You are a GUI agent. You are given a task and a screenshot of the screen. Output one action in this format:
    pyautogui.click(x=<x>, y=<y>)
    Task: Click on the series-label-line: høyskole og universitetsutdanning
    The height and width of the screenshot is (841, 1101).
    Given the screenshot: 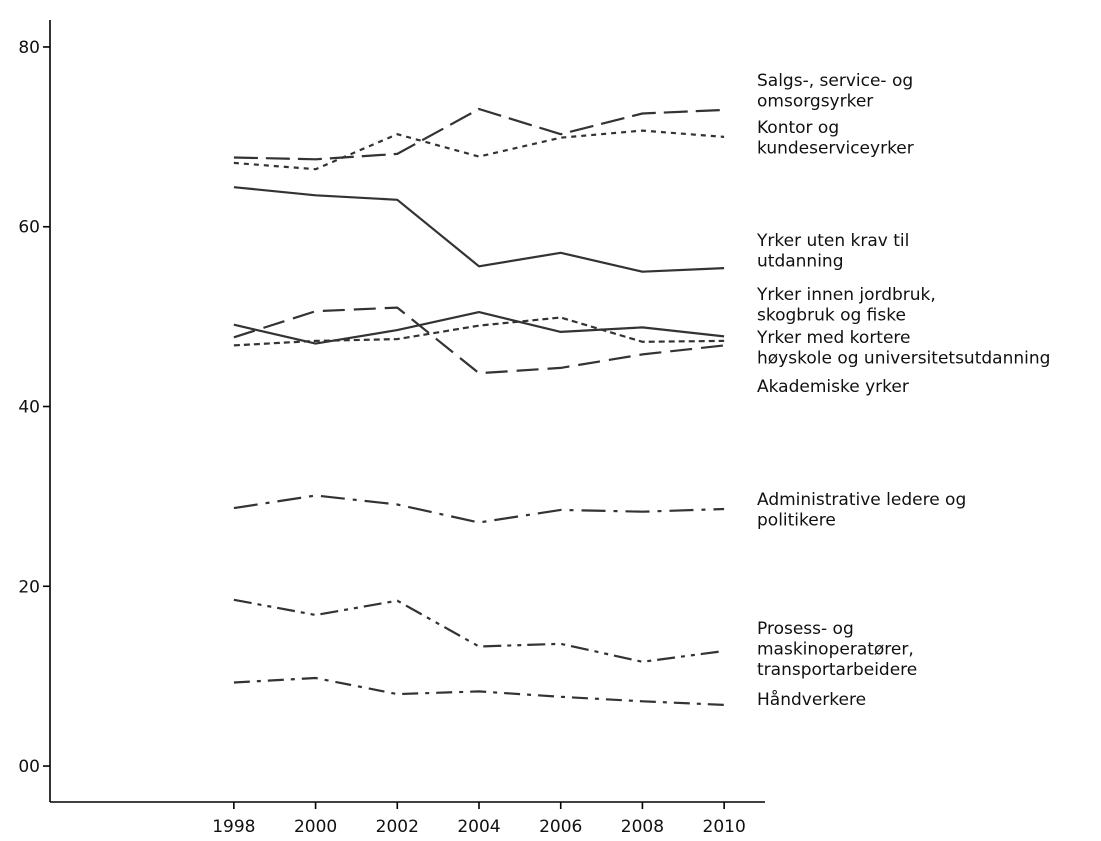 What is the action you would take?
    pyautogui.click(x=903, y=359)
    